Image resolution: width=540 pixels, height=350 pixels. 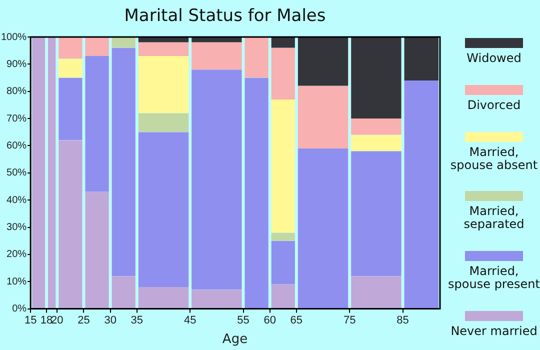 What do you see at coordinates (137, 320) in the screenshot?
I see `x-tick-label: 35` at bounding box center [137, 320].